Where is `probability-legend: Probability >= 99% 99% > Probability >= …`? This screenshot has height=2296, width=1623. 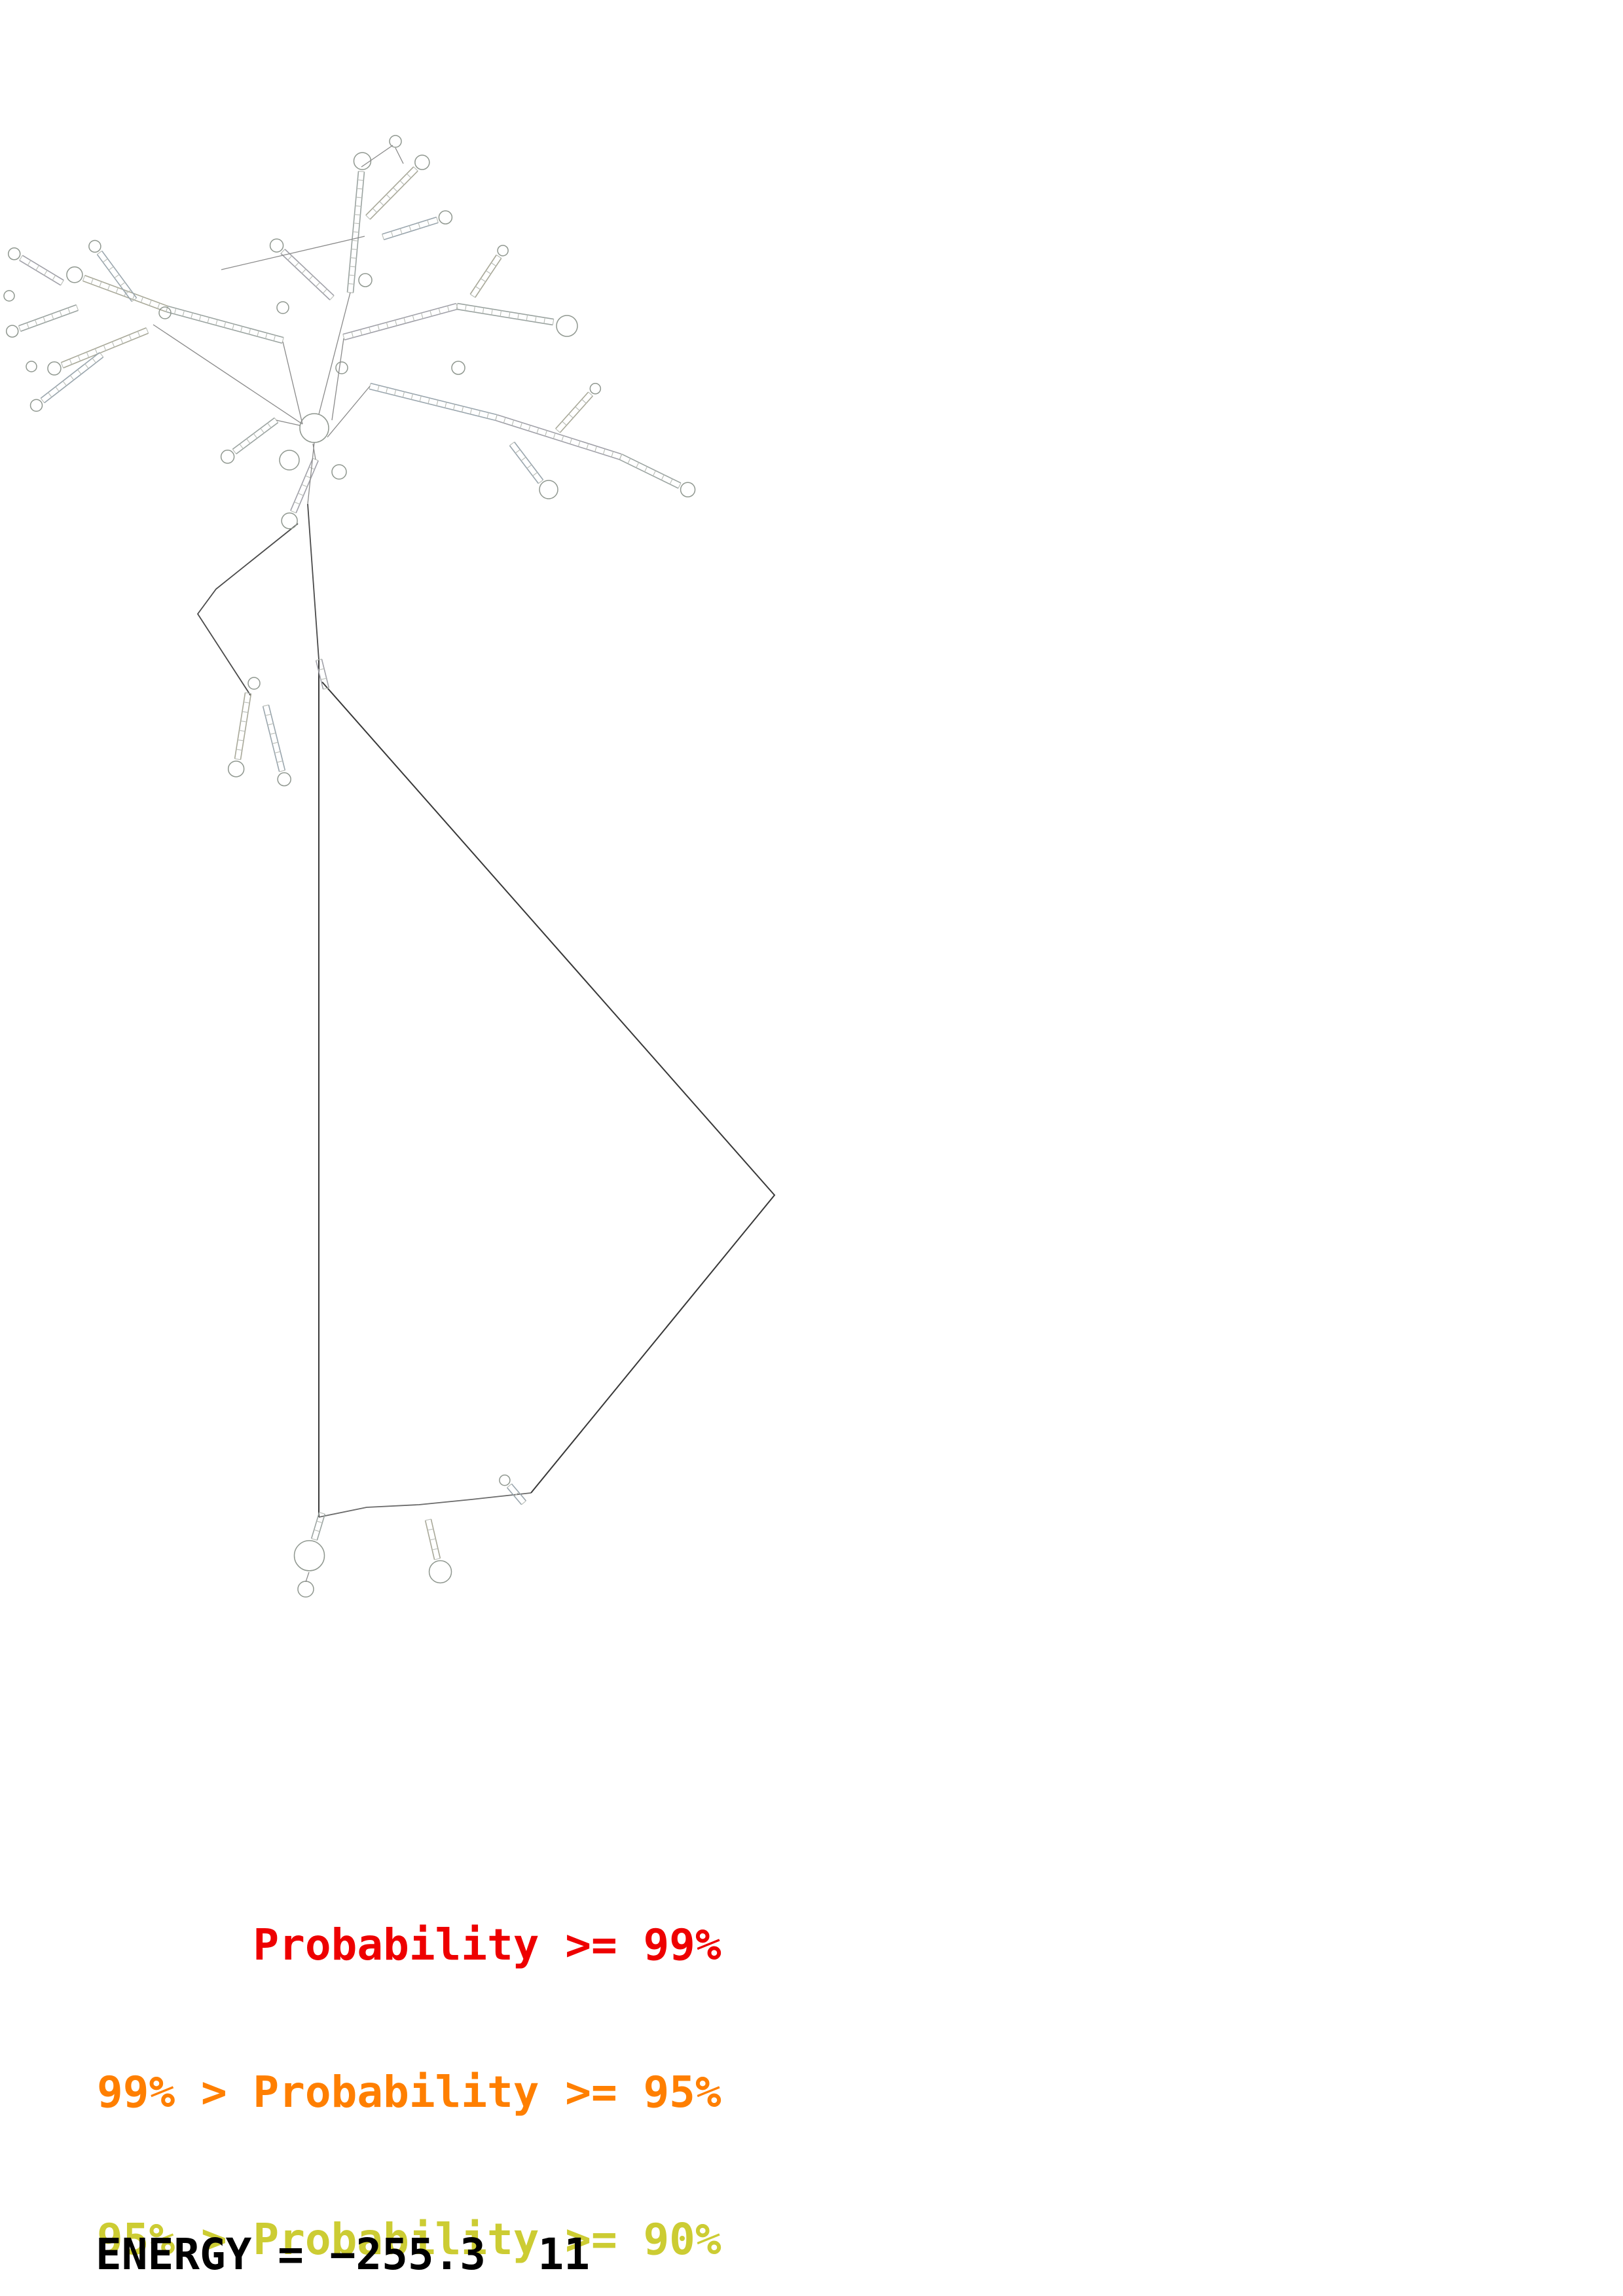 probability-legend: Probability >= 99% 99% > Probability >= … is located at coordinates (409, 2059).